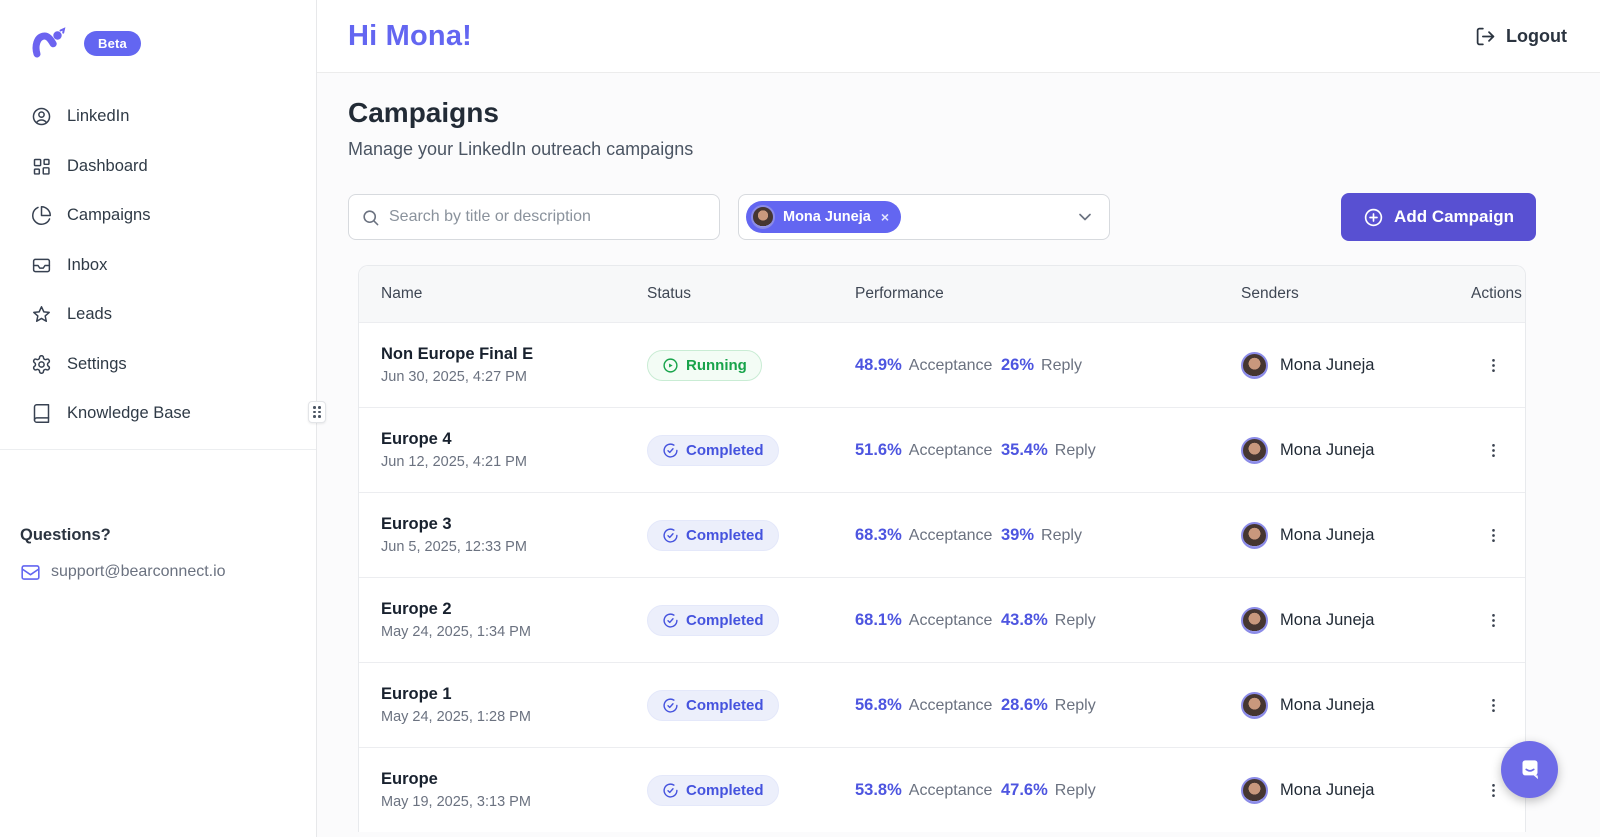 The width and height of the screenshot is (1600, 837). I want to click on sidebar-resize-handle, so click(317, 412).